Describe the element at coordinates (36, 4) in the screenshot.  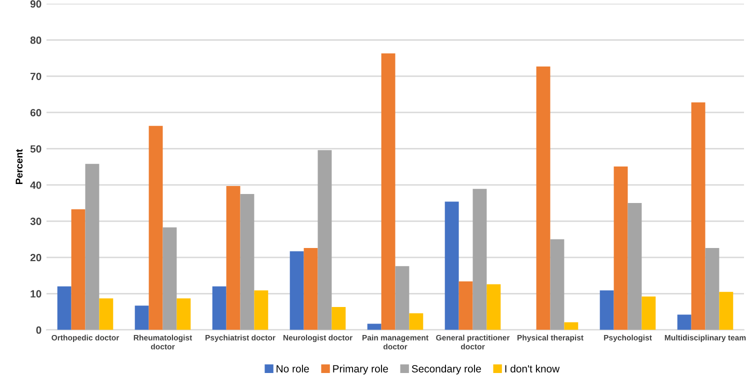
I see `y-tick-label: 90` at that location.